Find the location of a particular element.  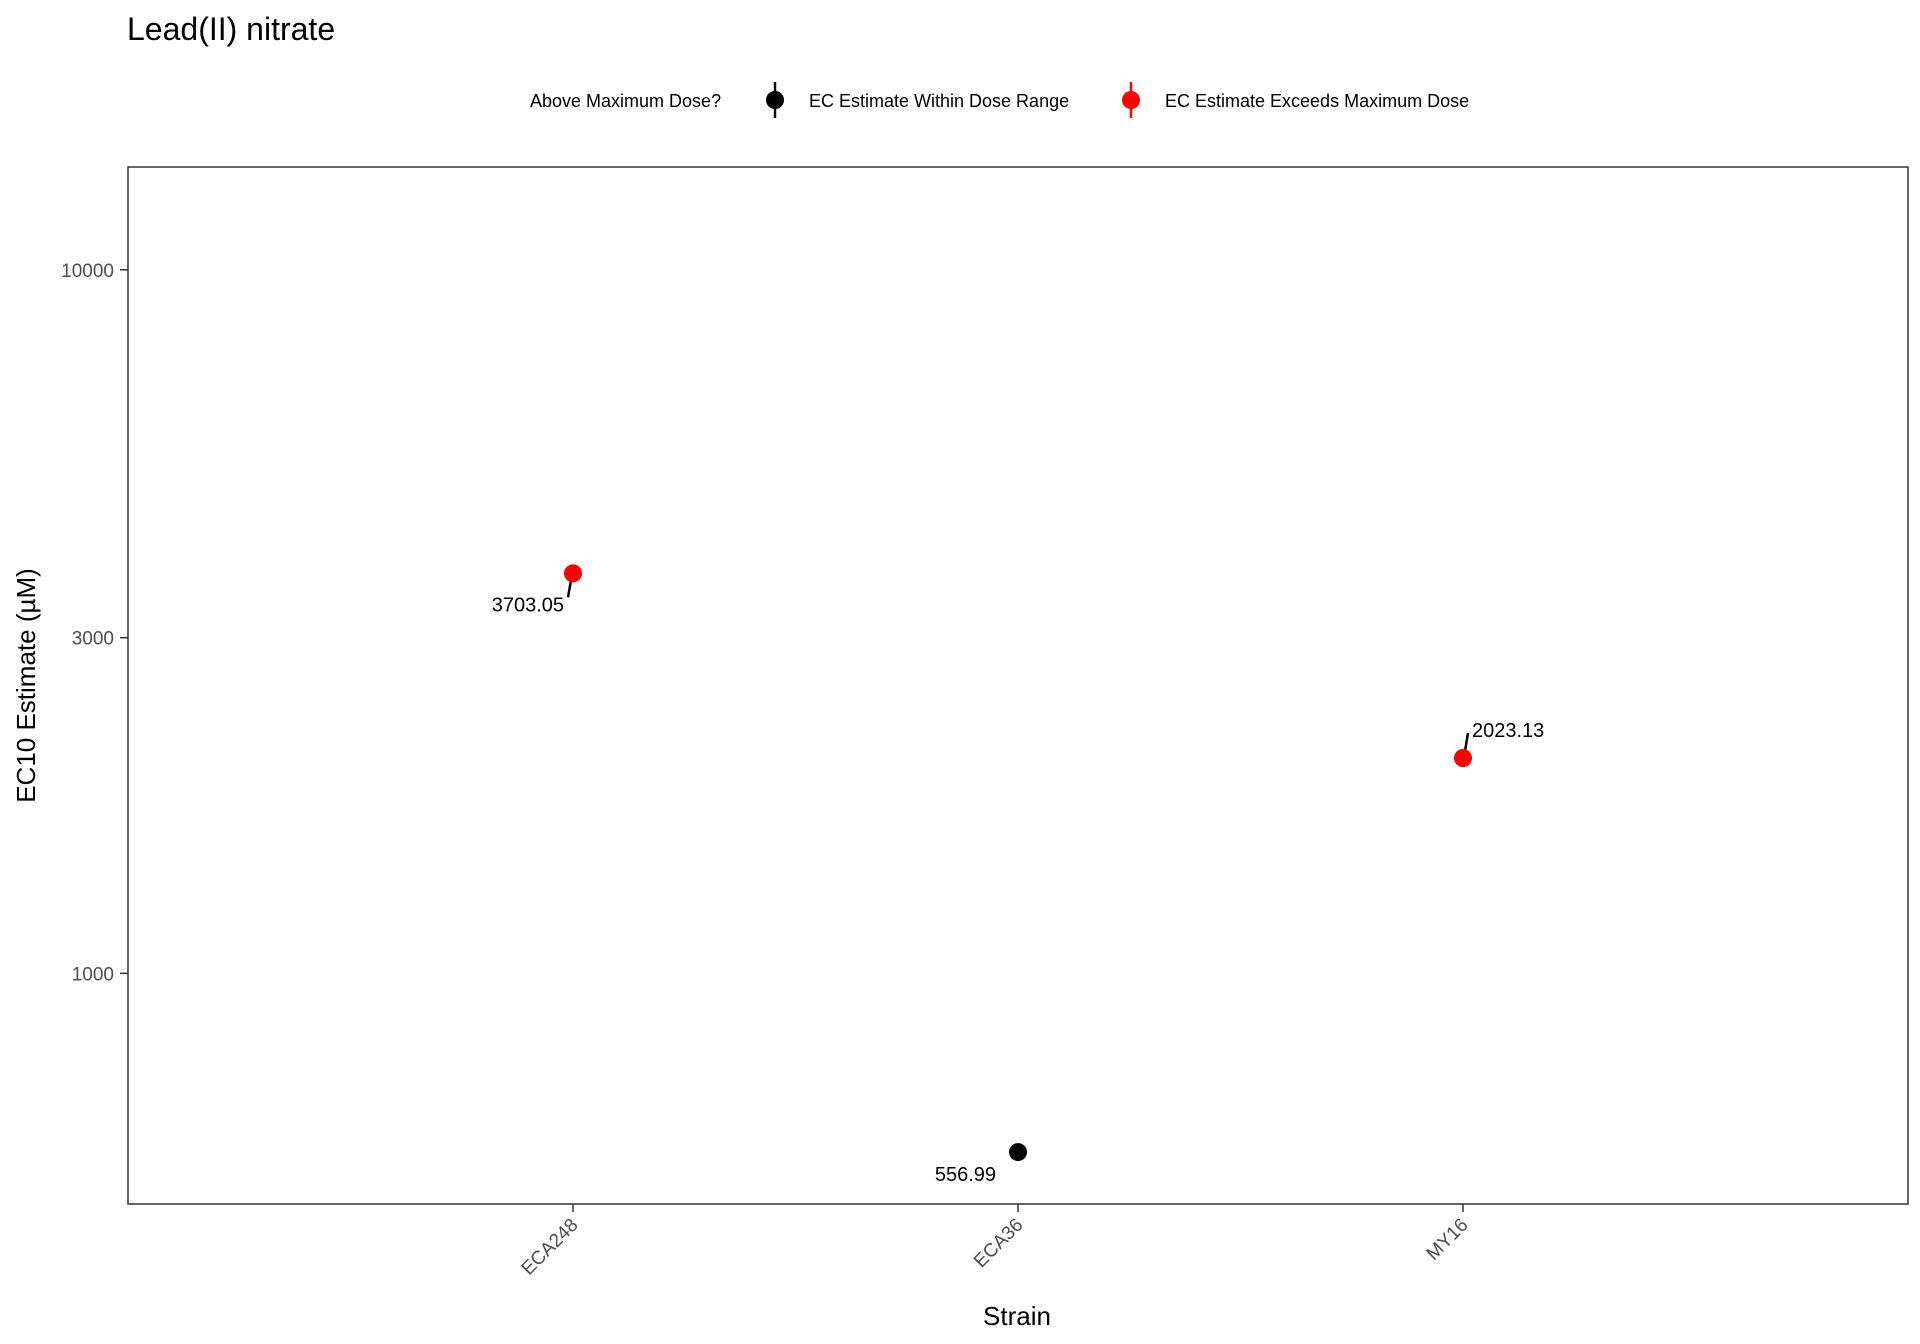

x-tick-label-0: ECA248 is located at coordinates (550, 1247).